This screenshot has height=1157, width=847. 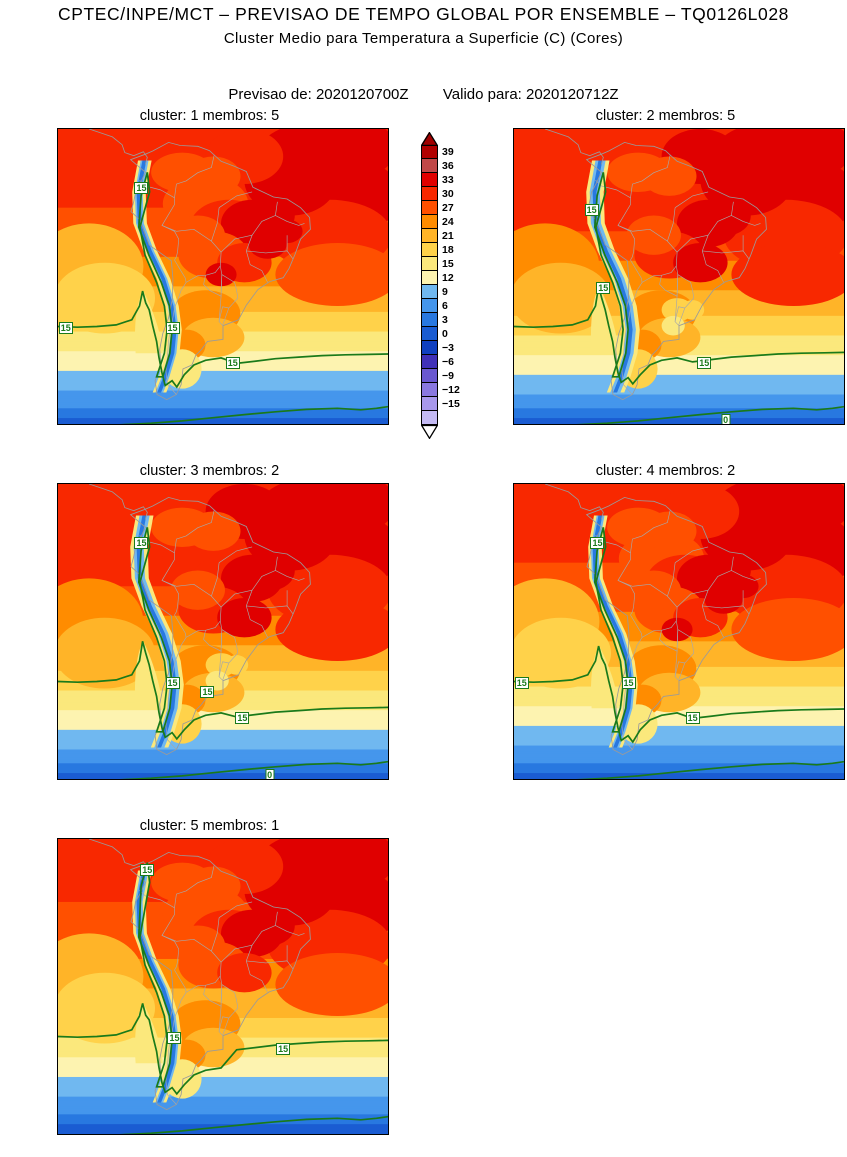 What do you see at coordinates (448, 208) in the screenshot?
I see `colorbar-tick-label: 27` at bounding box center [448, 208].